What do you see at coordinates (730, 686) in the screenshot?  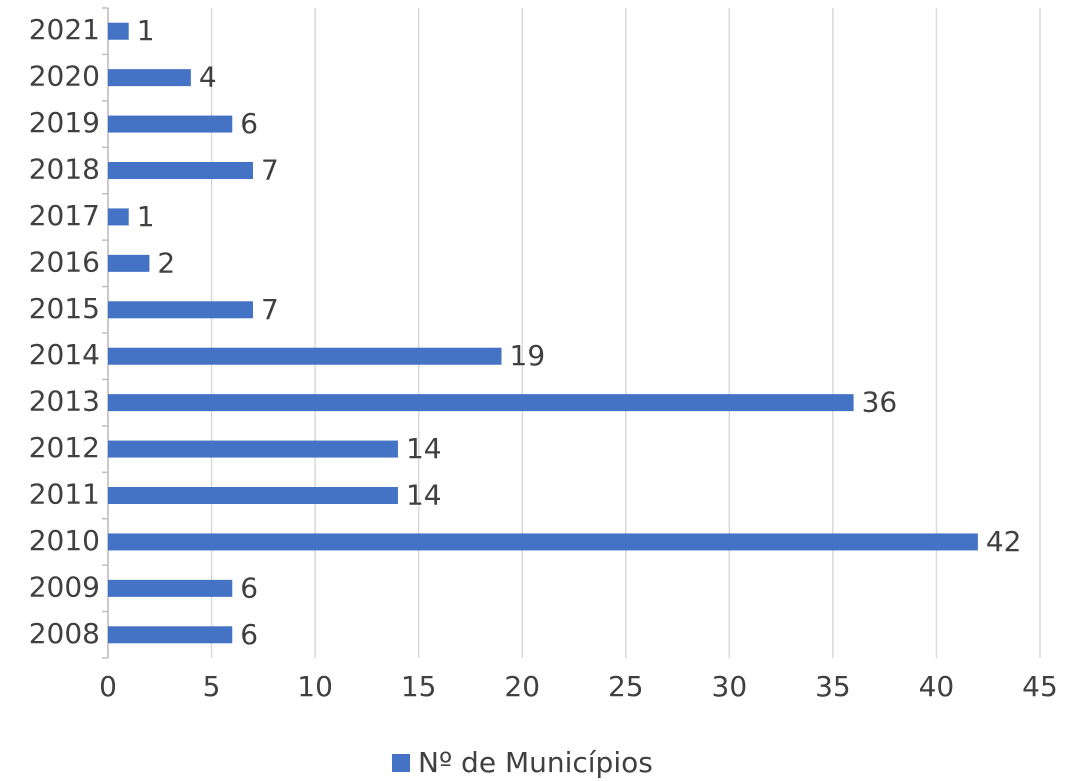 I see `x-tick-label: 30` at bounding box center [730, 686].